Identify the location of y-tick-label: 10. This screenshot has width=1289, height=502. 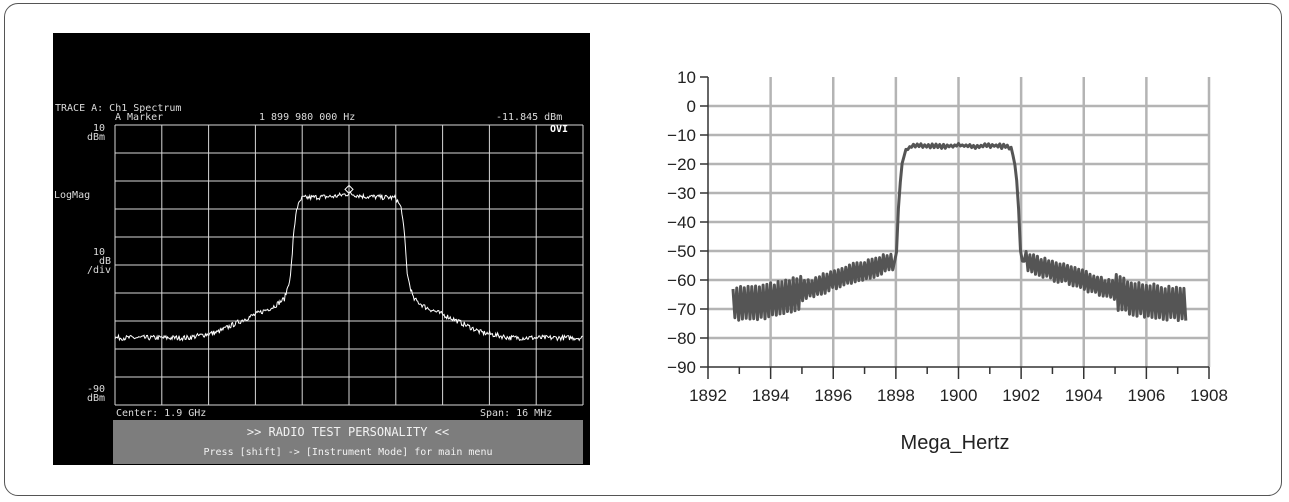
(686, 77).